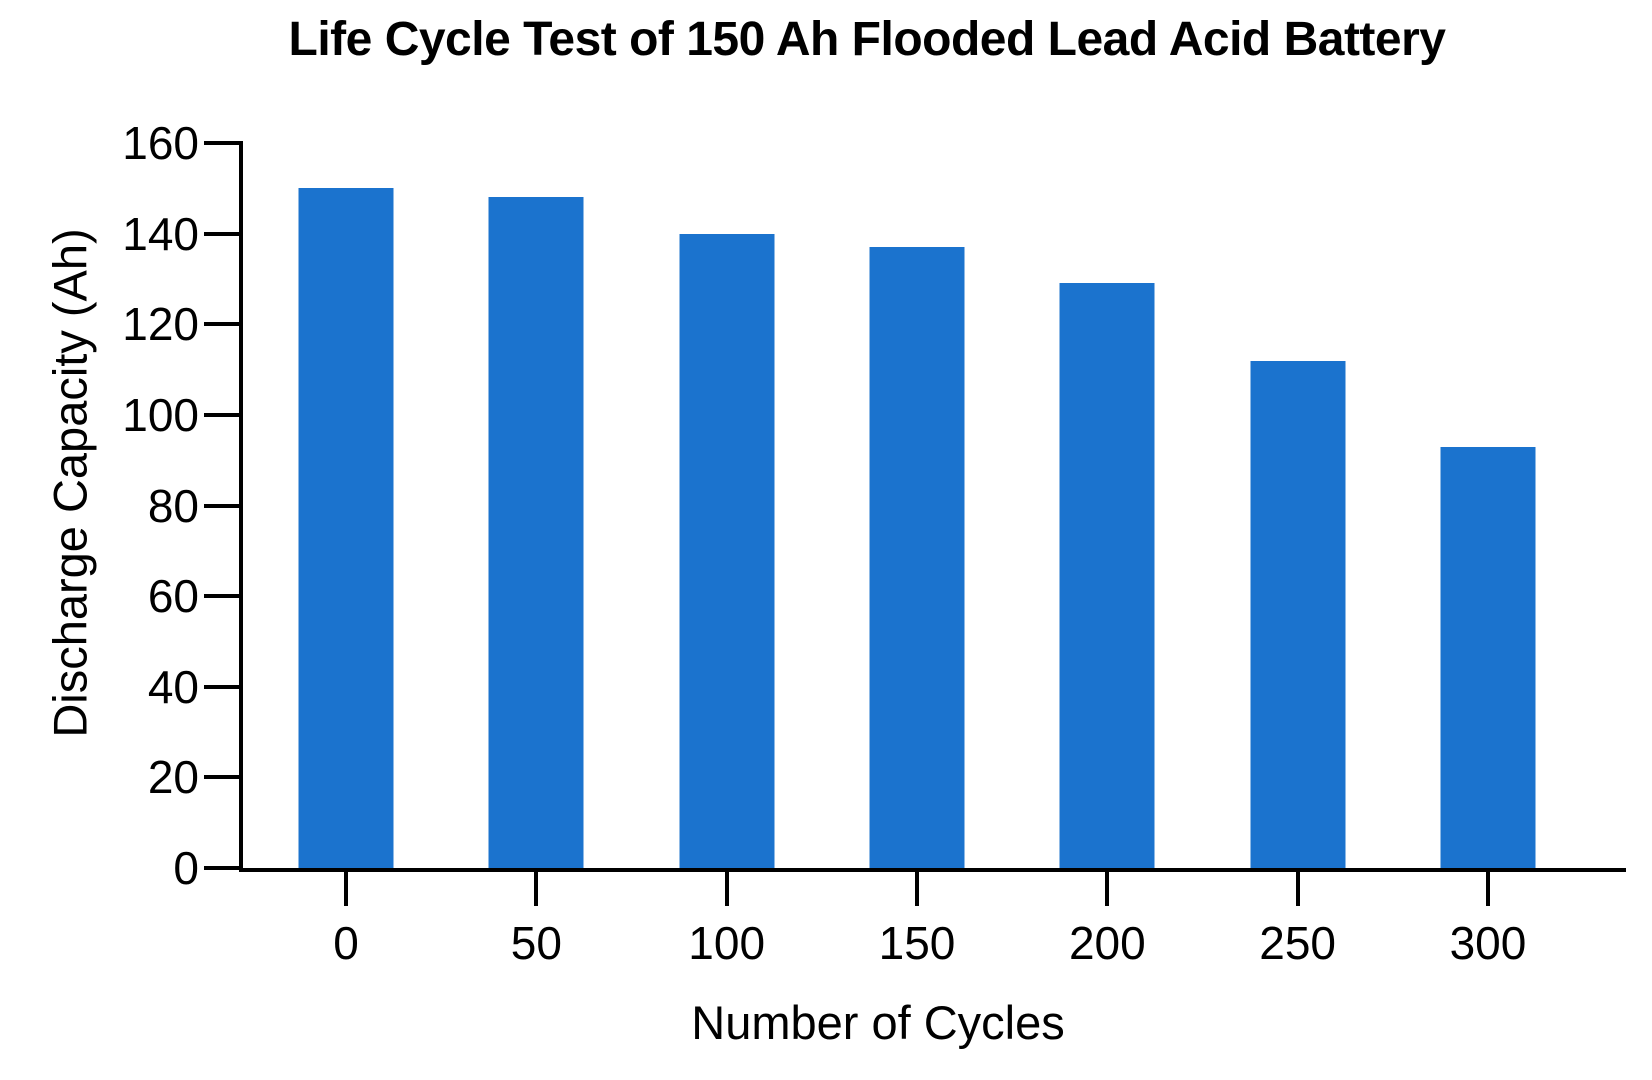 The width and height of the screenshot is (1652, 1080). What do you see at coordinates (160, 143) in the screenshot?
I see `y-tick-label: 160` at bounding box center [160, 143].